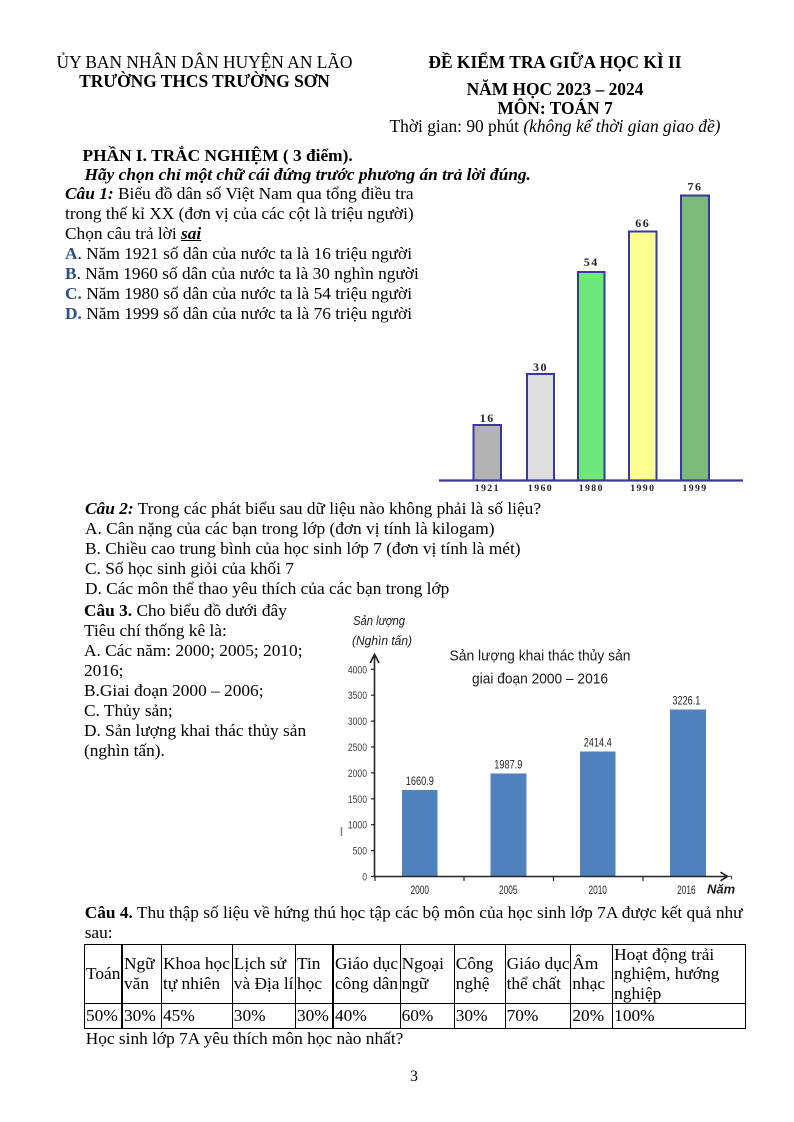  I want to click on svg-text: 1987.9, so click(508, 766).